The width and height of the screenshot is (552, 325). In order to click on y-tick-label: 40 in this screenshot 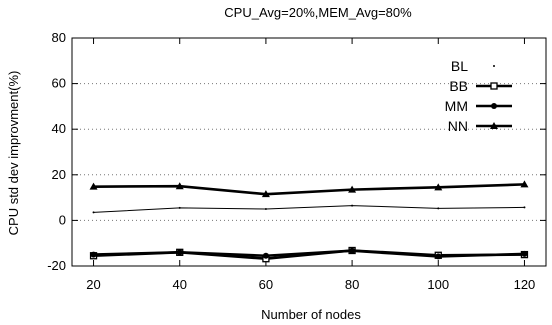, I will do `click(59, 128)`.